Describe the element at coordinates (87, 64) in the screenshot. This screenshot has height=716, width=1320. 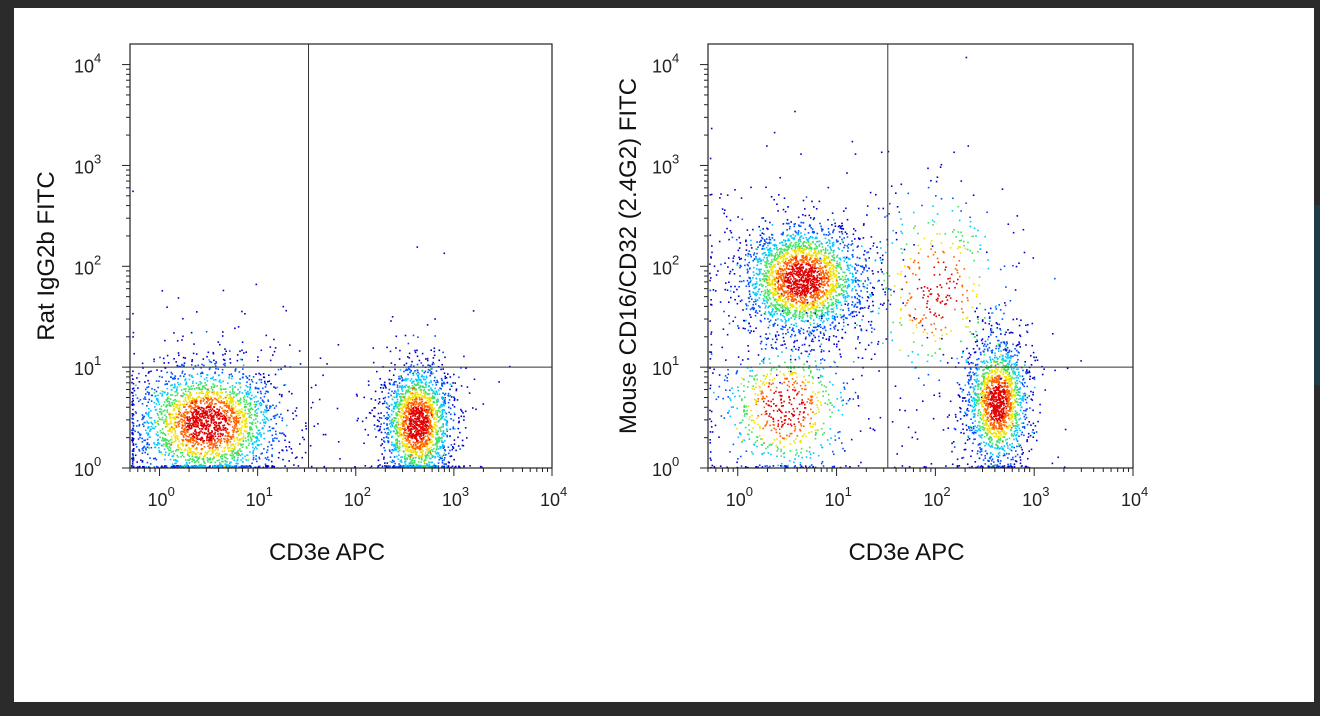
I see `y-tick-label: 104` at that location.